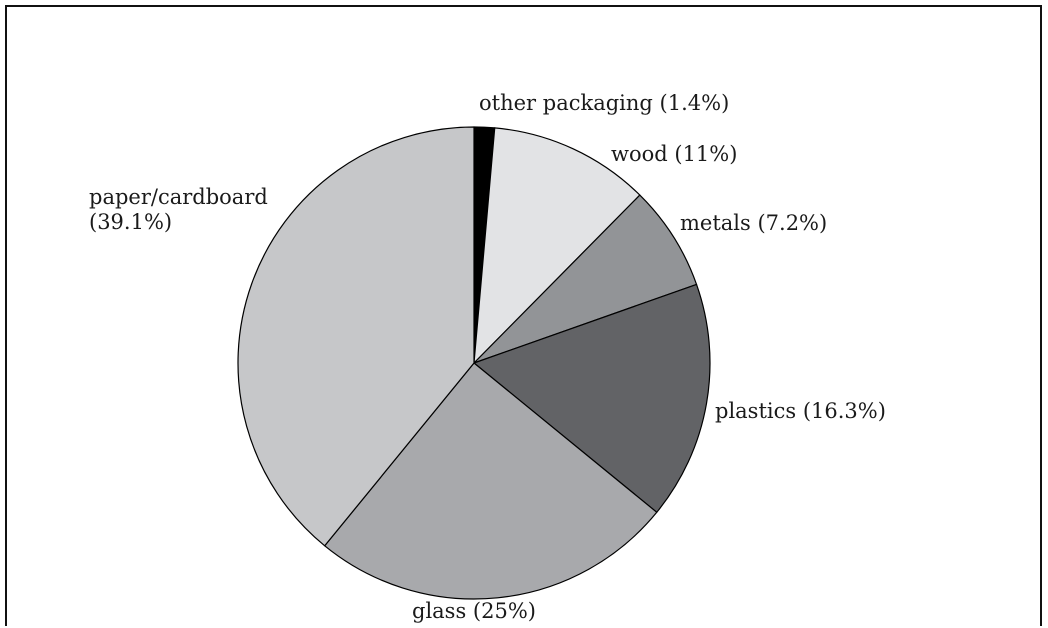 The width and height of the screenshot is (1048, 628). I want to click on slice-label-metals: metals (7.2%), so click(753, 223).